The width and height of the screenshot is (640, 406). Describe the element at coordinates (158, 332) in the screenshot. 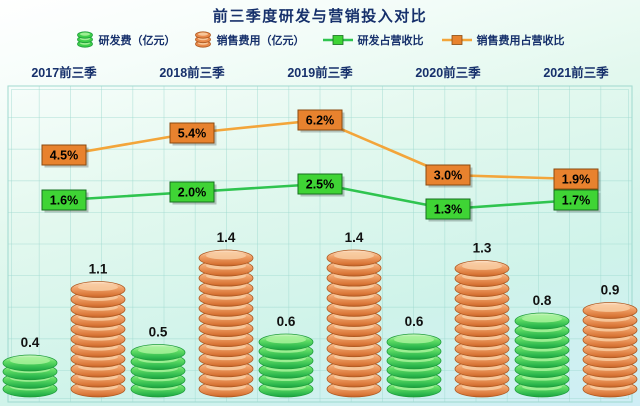

I see `bar-value-label: 0.5` at that location.